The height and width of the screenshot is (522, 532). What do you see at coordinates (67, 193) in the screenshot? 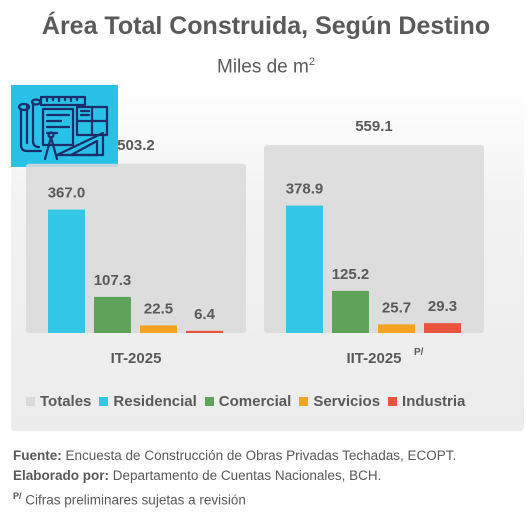
I see `bar-value-label: 367.0` at bounding box center [67, 193].